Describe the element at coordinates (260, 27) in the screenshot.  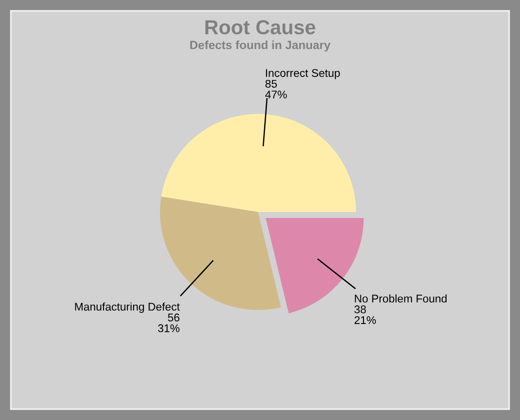
I see `chart-title: Root Cause` at that location.